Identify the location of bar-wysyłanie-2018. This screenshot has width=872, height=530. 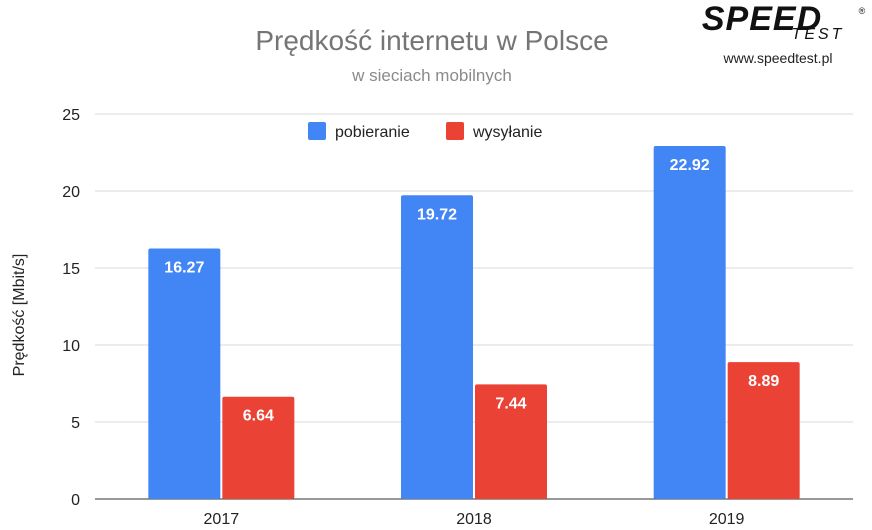
(511, 441).